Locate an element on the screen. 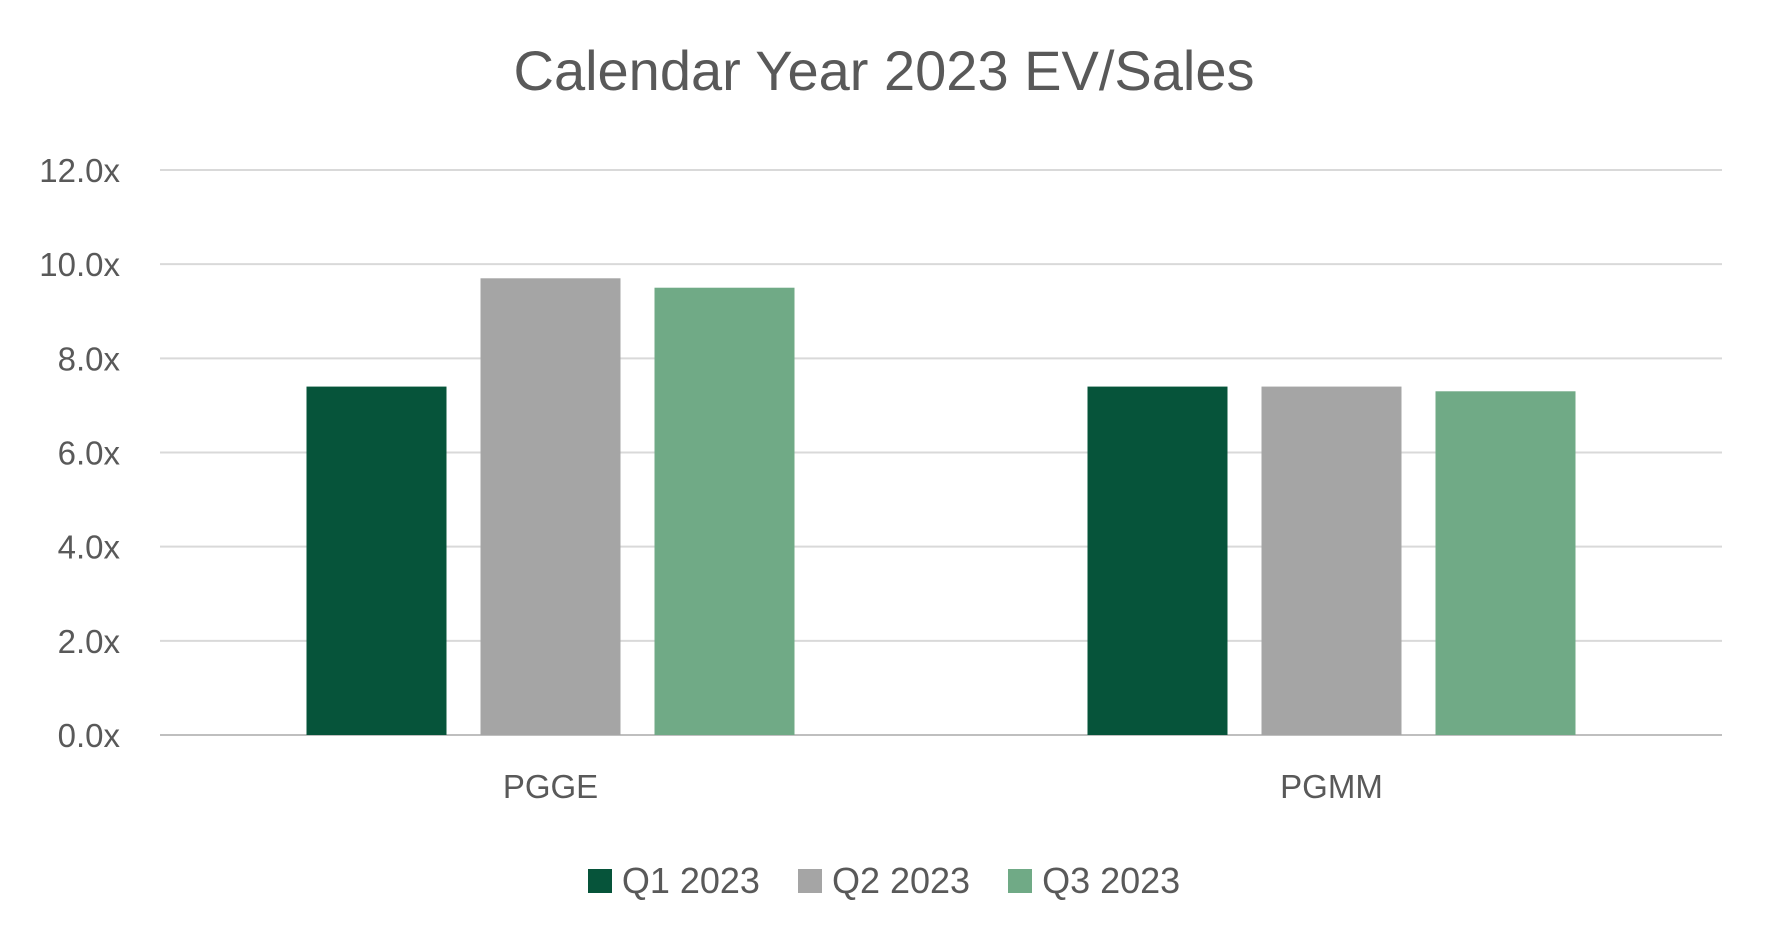 This screenshot has width=1768, height=943. y-axis: 0.0x 2.0x 4.0x 6.0x 8.0x 10.0x 12.0x is located at coordinates (79, 453).